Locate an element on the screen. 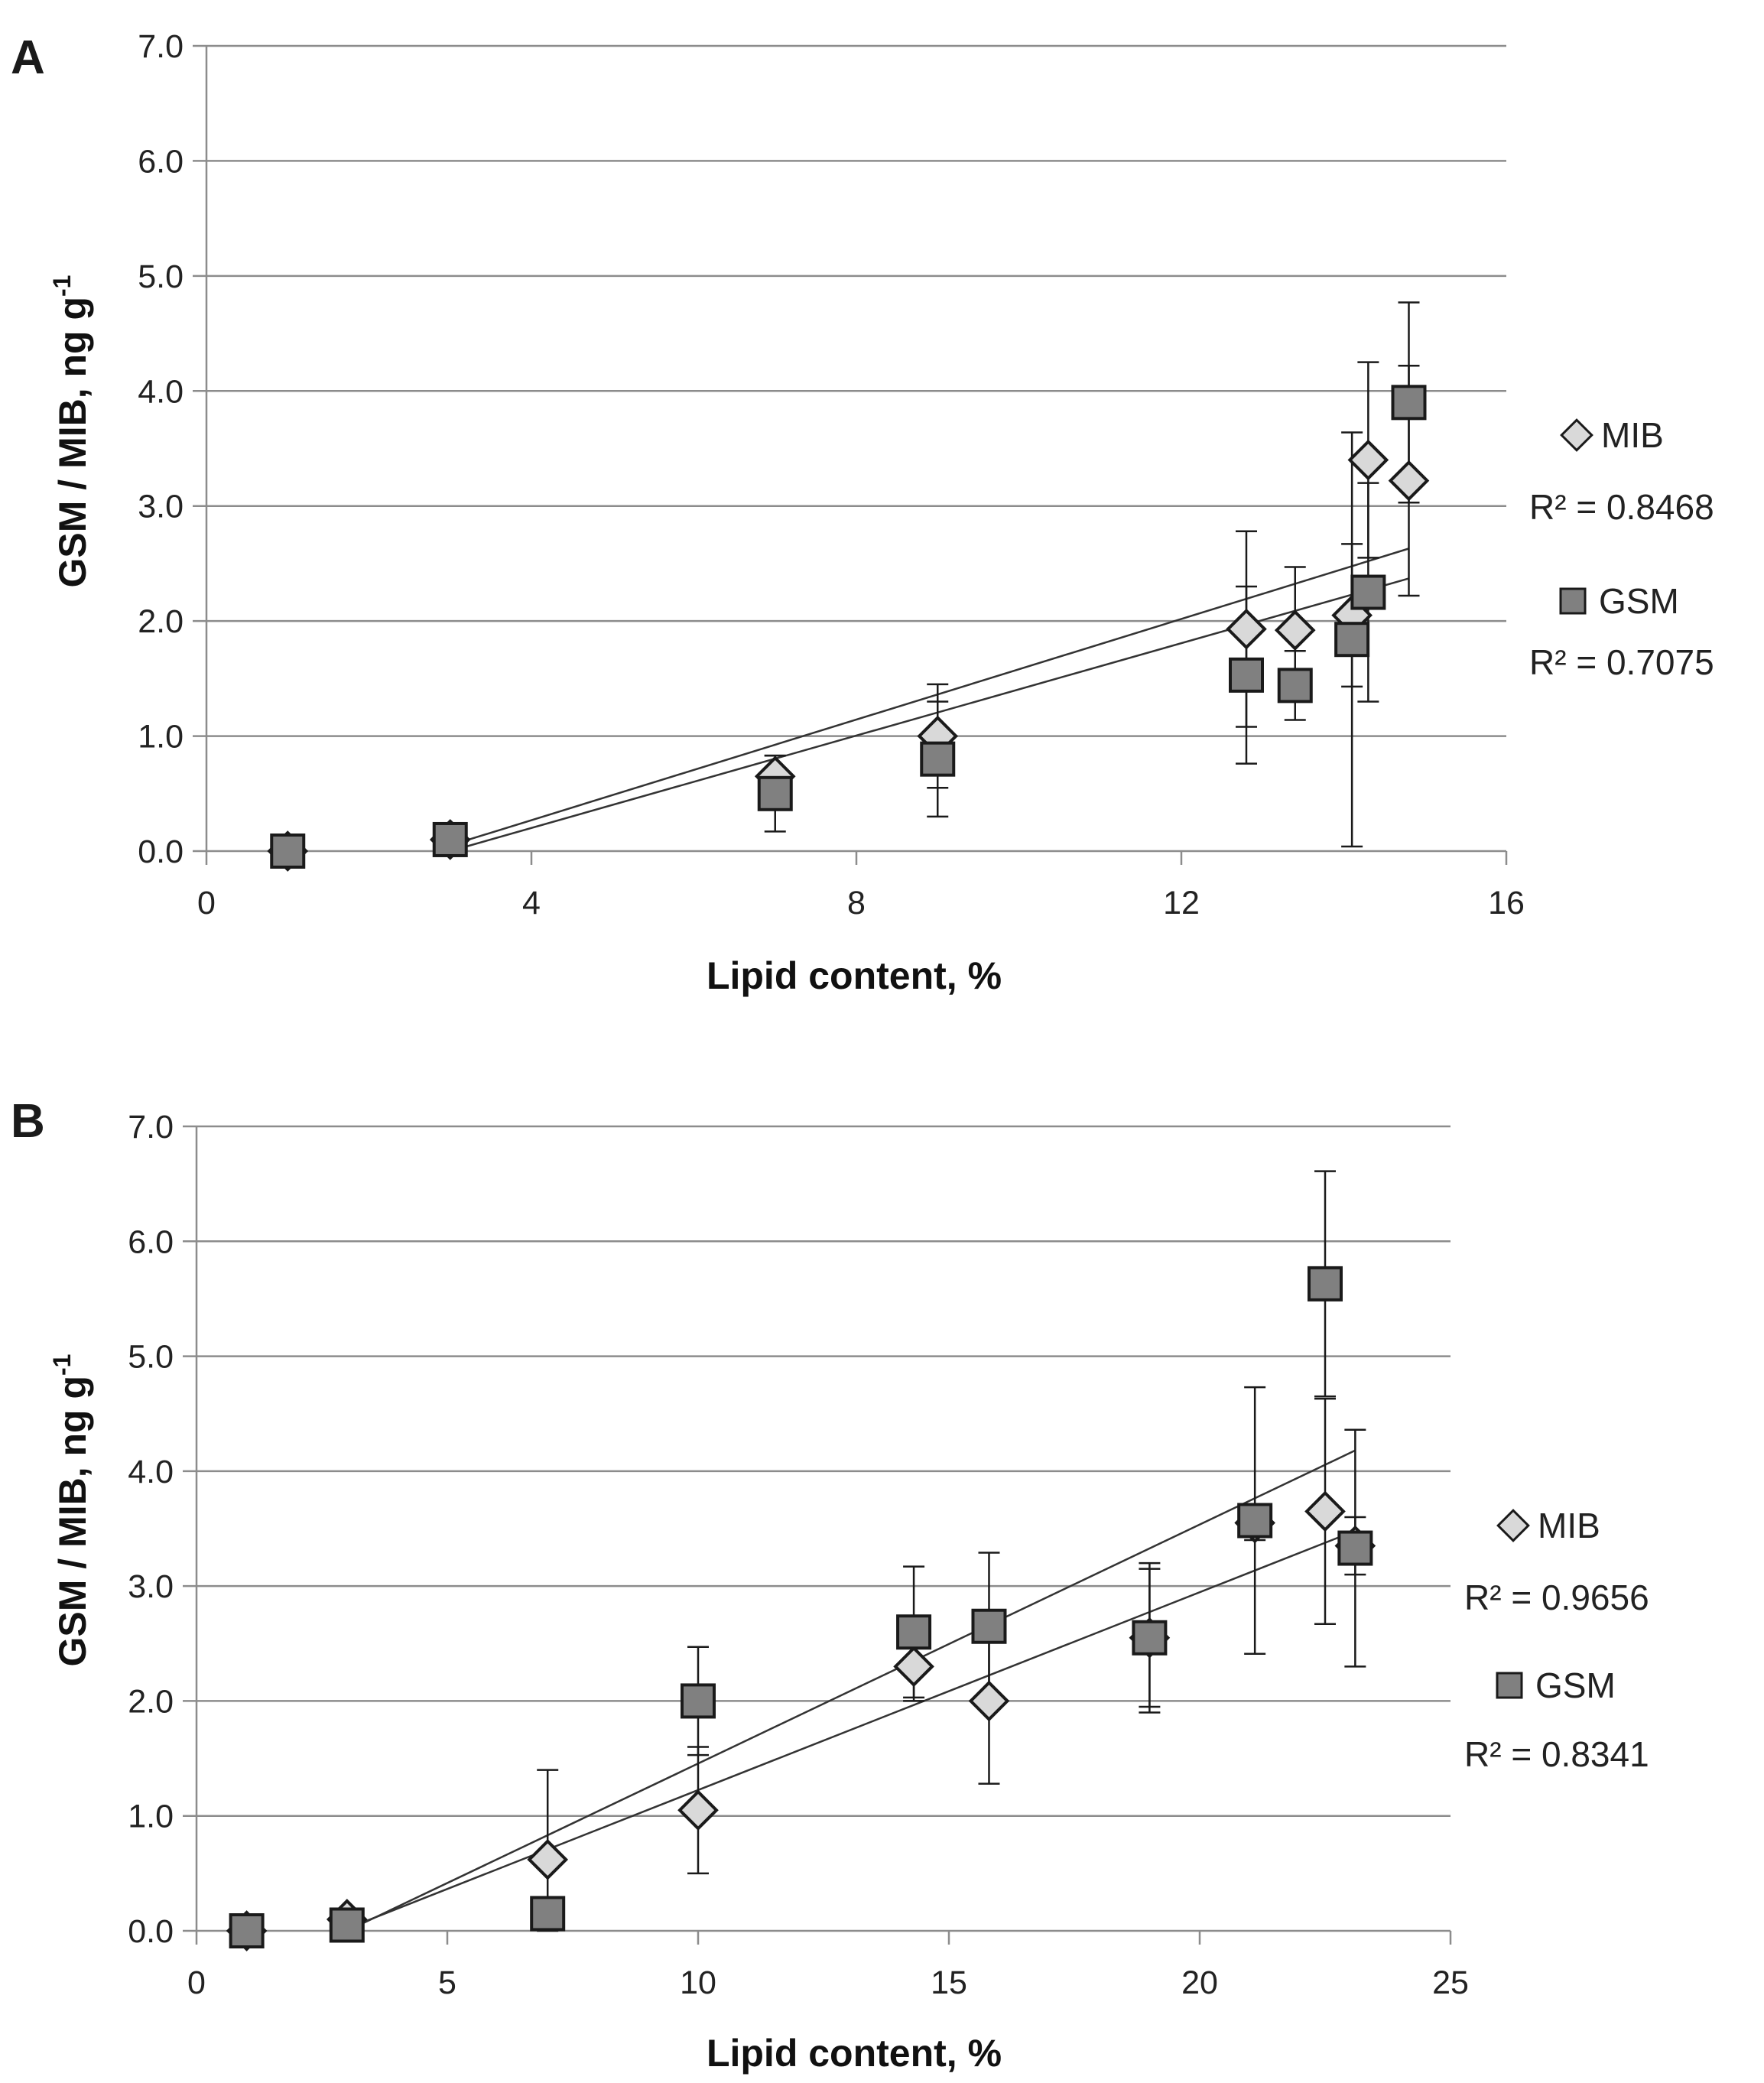  trendlines is located at coordinates (851, 1690).